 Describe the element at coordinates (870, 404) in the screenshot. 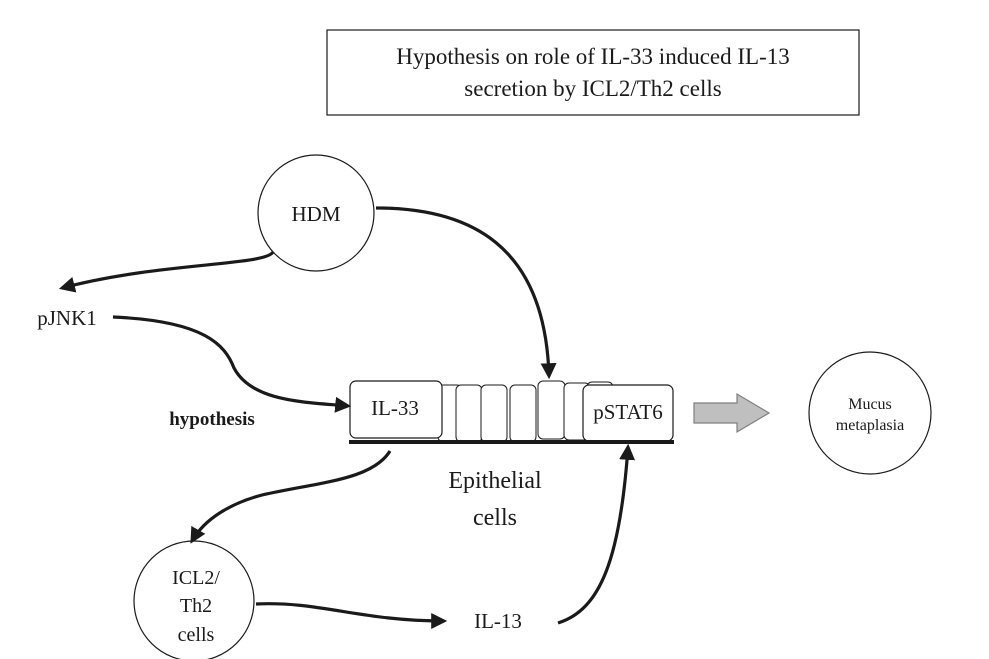

I see `mucus-label-line-1: Mucus` at that location.